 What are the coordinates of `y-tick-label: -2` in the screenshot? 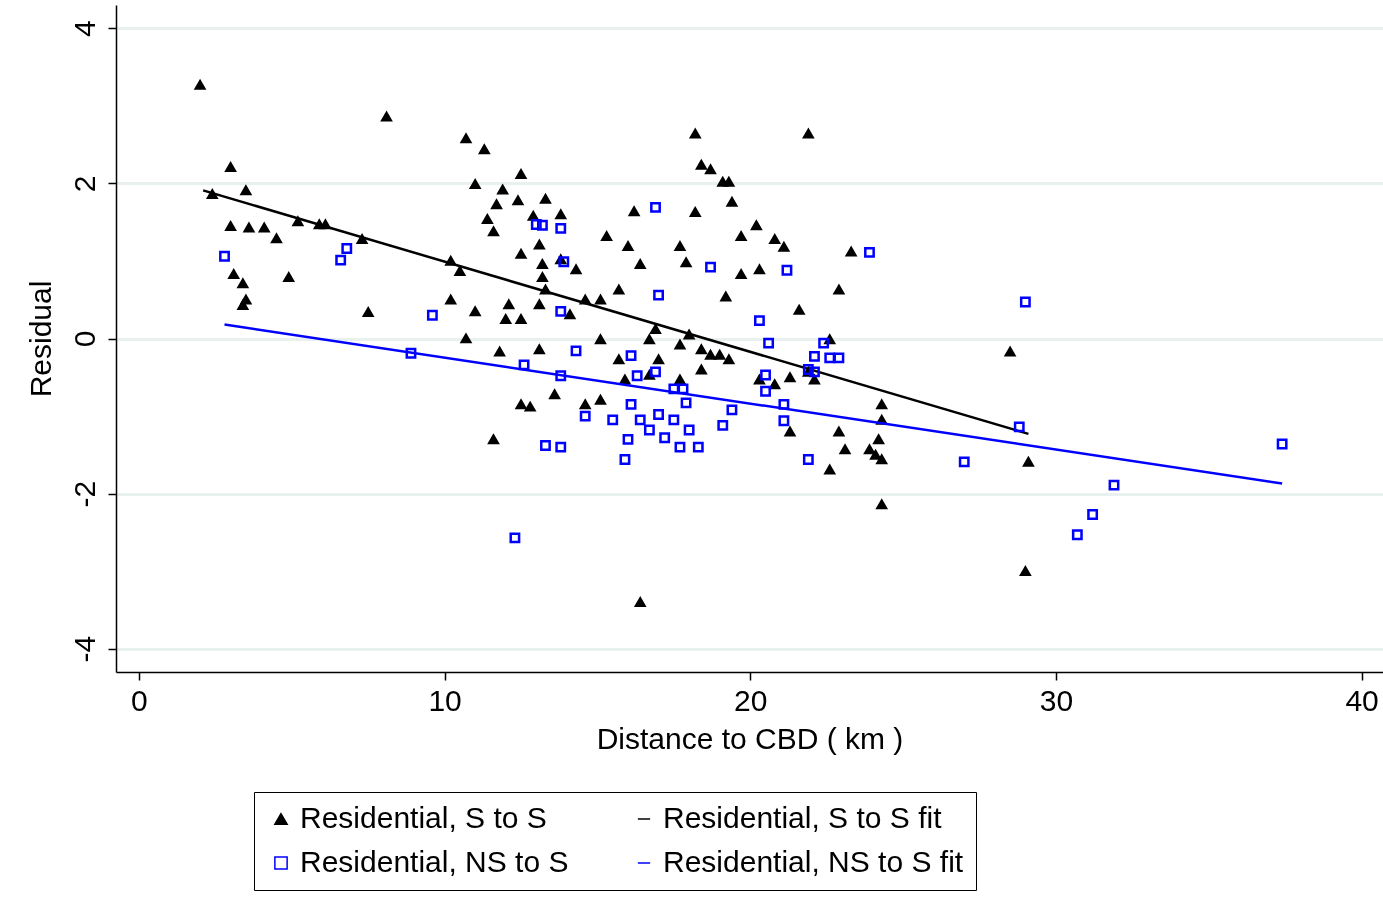 It's located at (84, 494).